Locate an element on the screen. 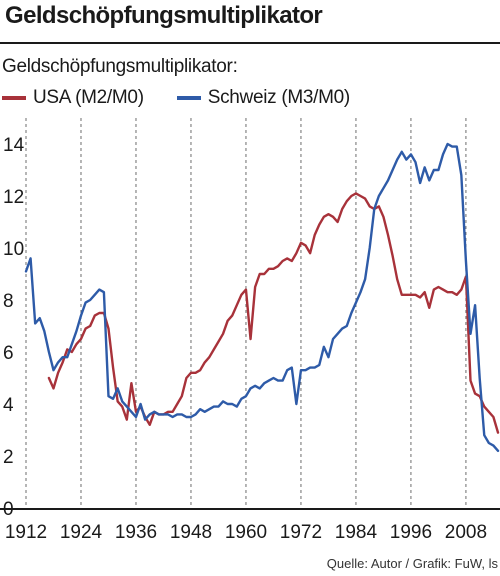 The image size is (500, 576). legend-swatch-schweiz is located at coordinates (188, 98).